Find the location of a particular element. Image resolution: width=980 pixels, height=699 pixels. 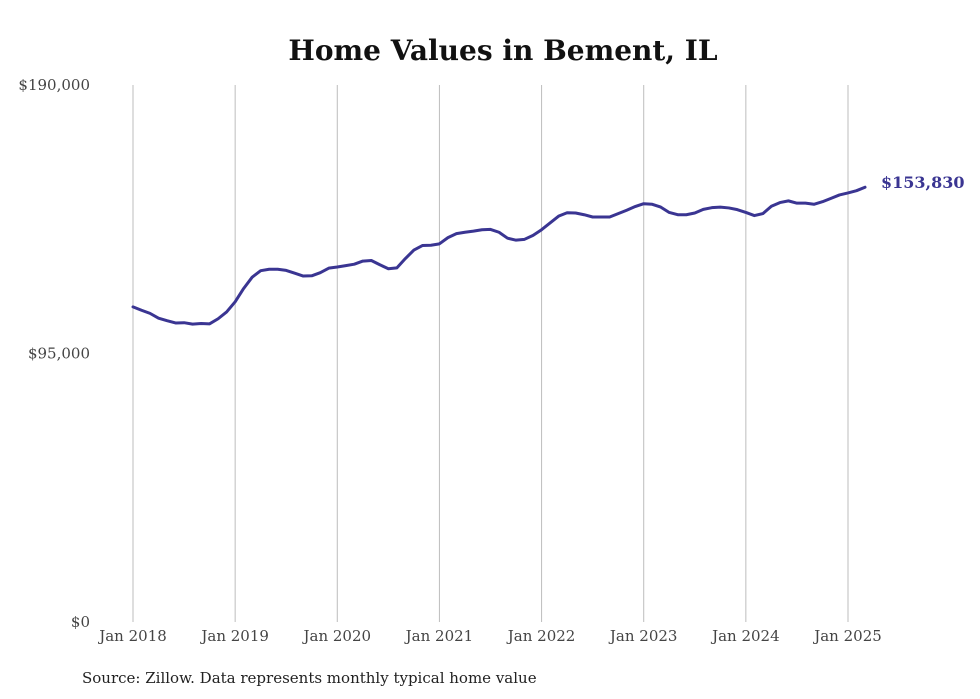

x-tick-label: Jan 2021 is located at coordinates (439, 636).